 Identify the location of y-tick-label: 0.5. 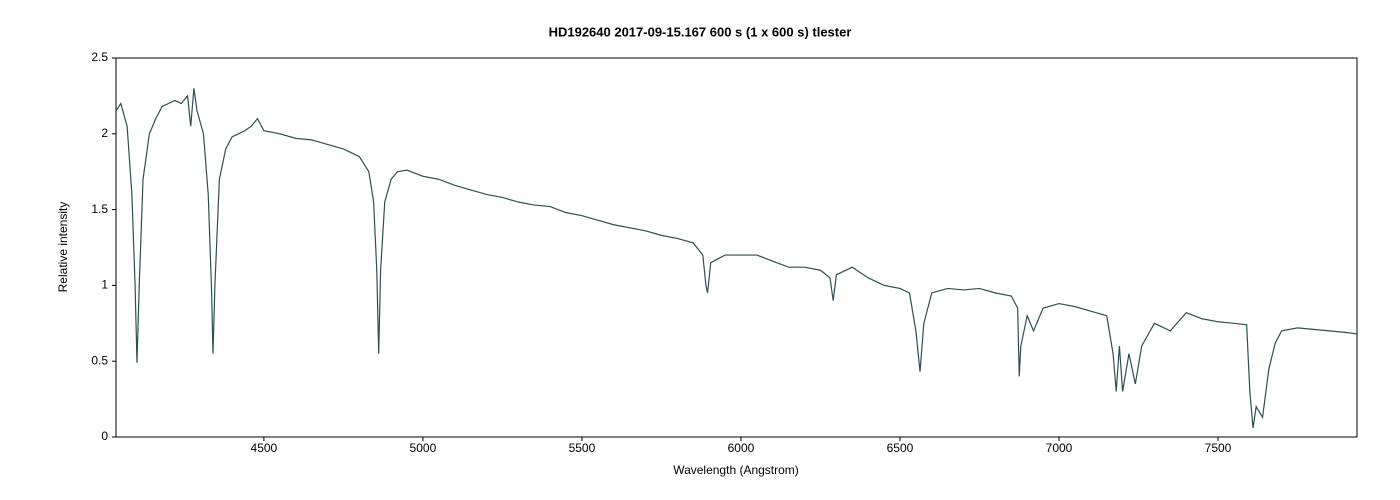
(99, 360).